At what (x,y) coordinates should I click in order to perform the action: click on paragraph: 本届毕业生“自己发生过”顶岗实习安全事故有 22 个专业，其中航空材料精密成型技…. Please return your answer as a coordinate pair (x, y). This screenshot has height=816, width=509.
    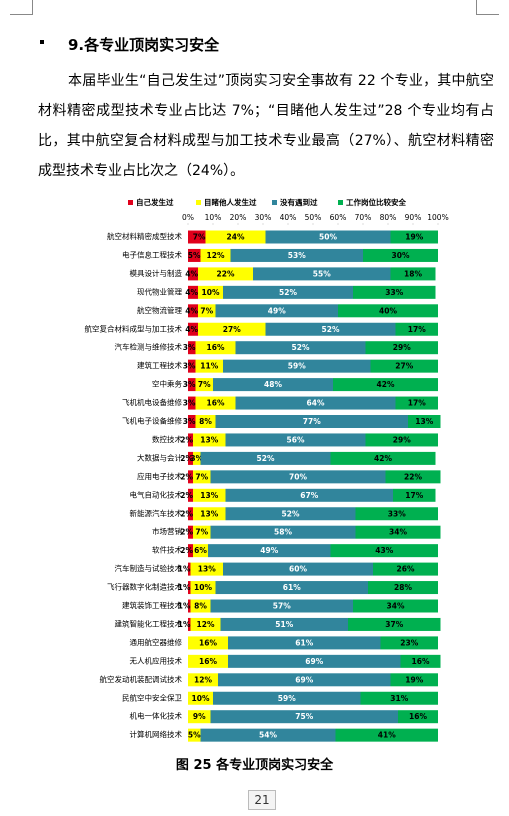
    Looking at the image, I should click on (266, 126).